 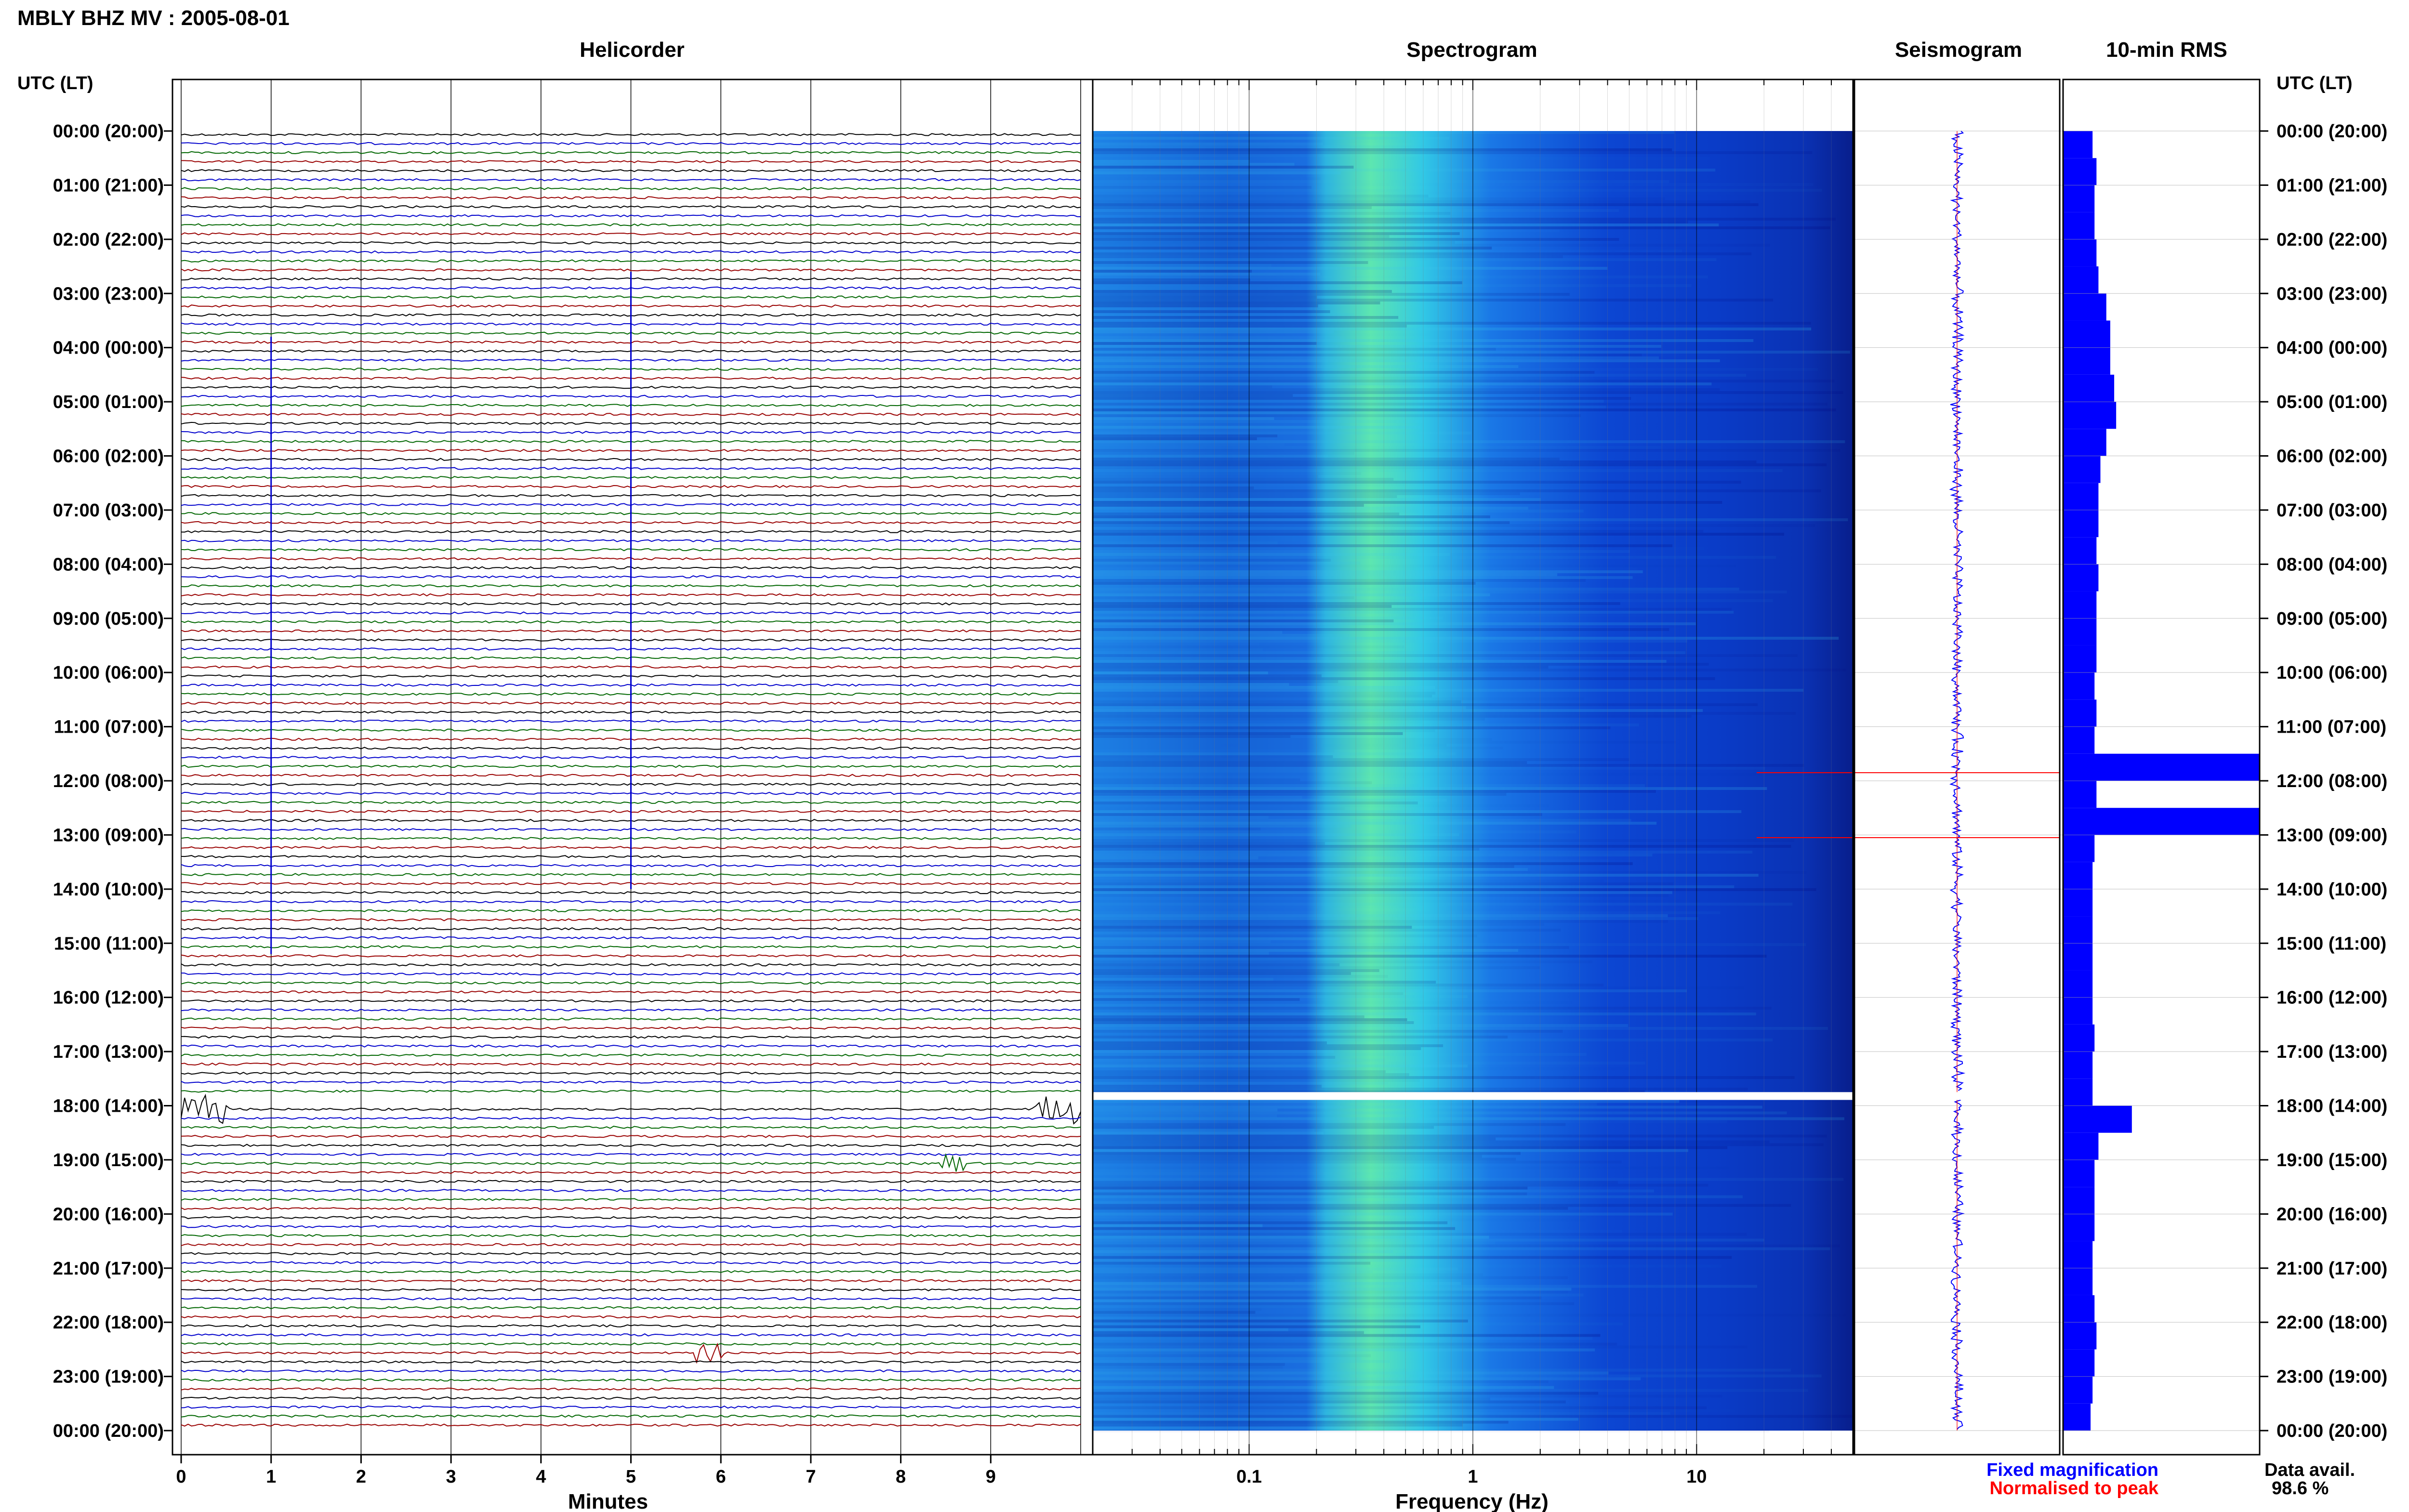 I want to click on legend-normalised-to-peak: Normalised to peak, so click(x=2073, y=1488).